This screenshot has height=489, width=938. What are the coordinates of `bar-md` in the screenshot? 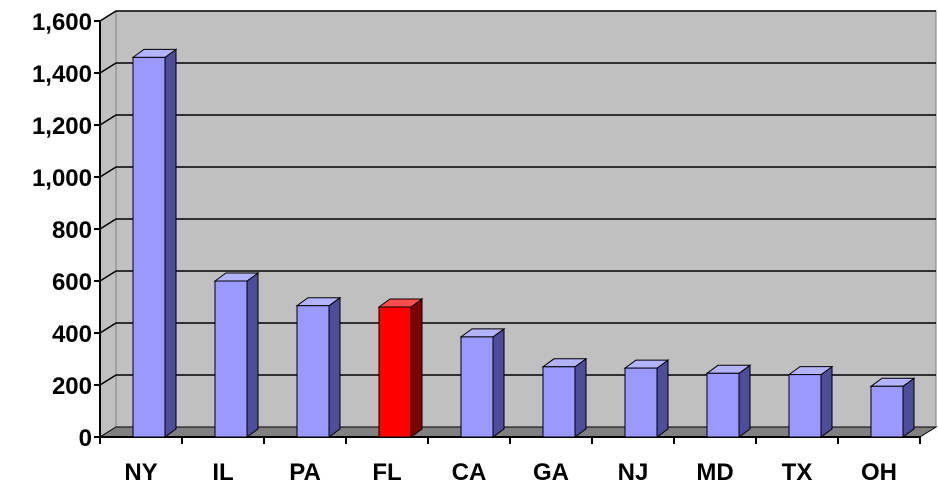 It's located at (728, 401).